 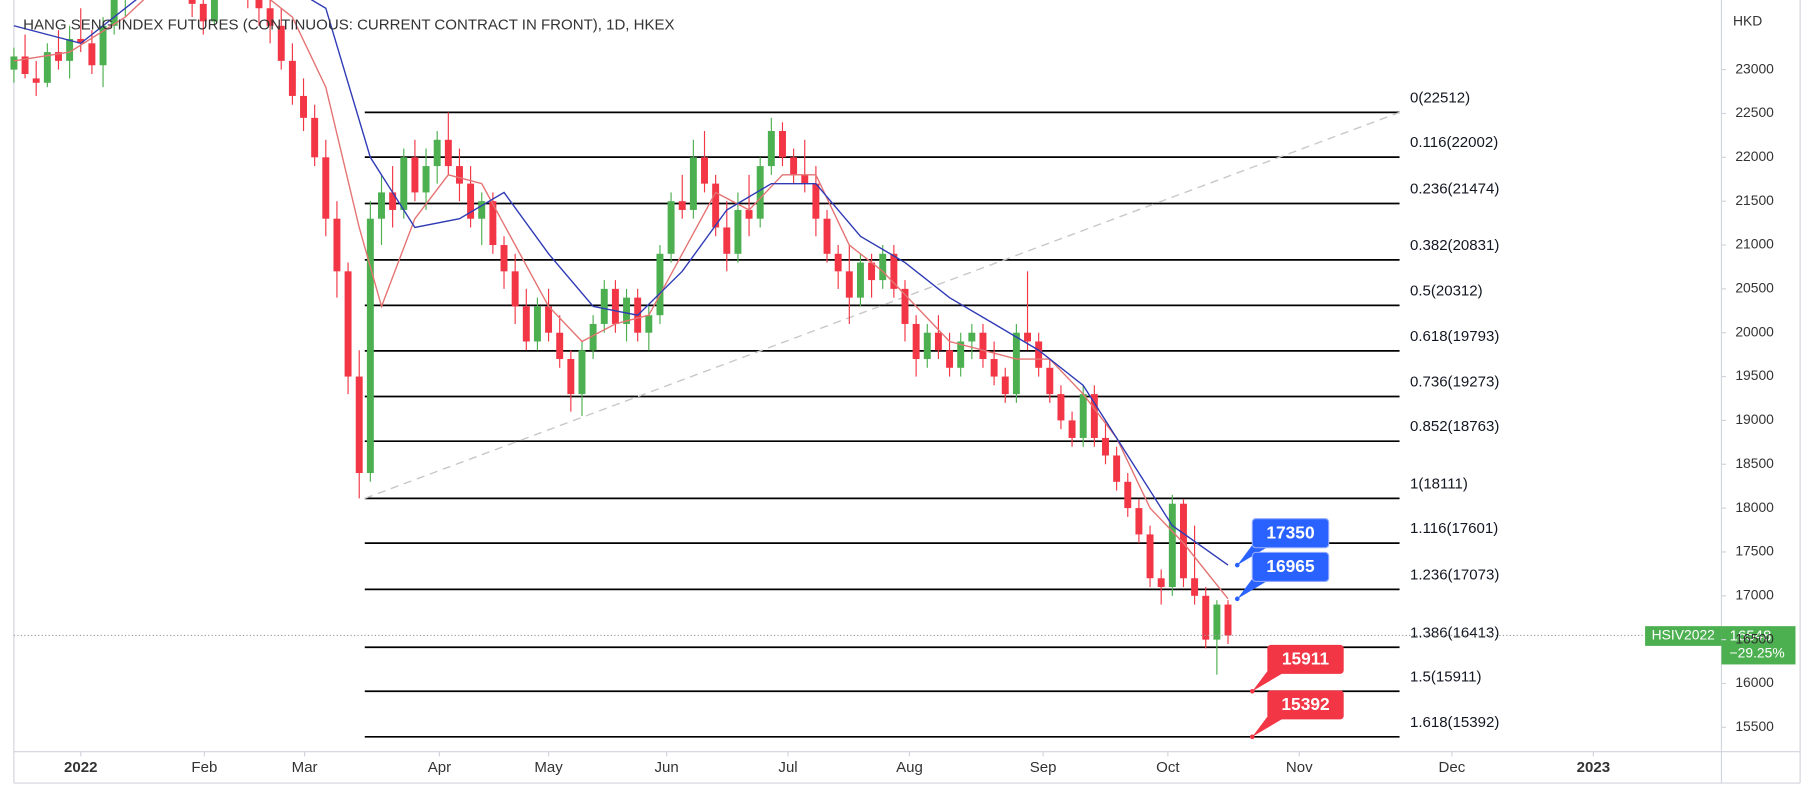 I want to click on symbol-tag-text: HSIV2022, so click(x=1684, y=635).